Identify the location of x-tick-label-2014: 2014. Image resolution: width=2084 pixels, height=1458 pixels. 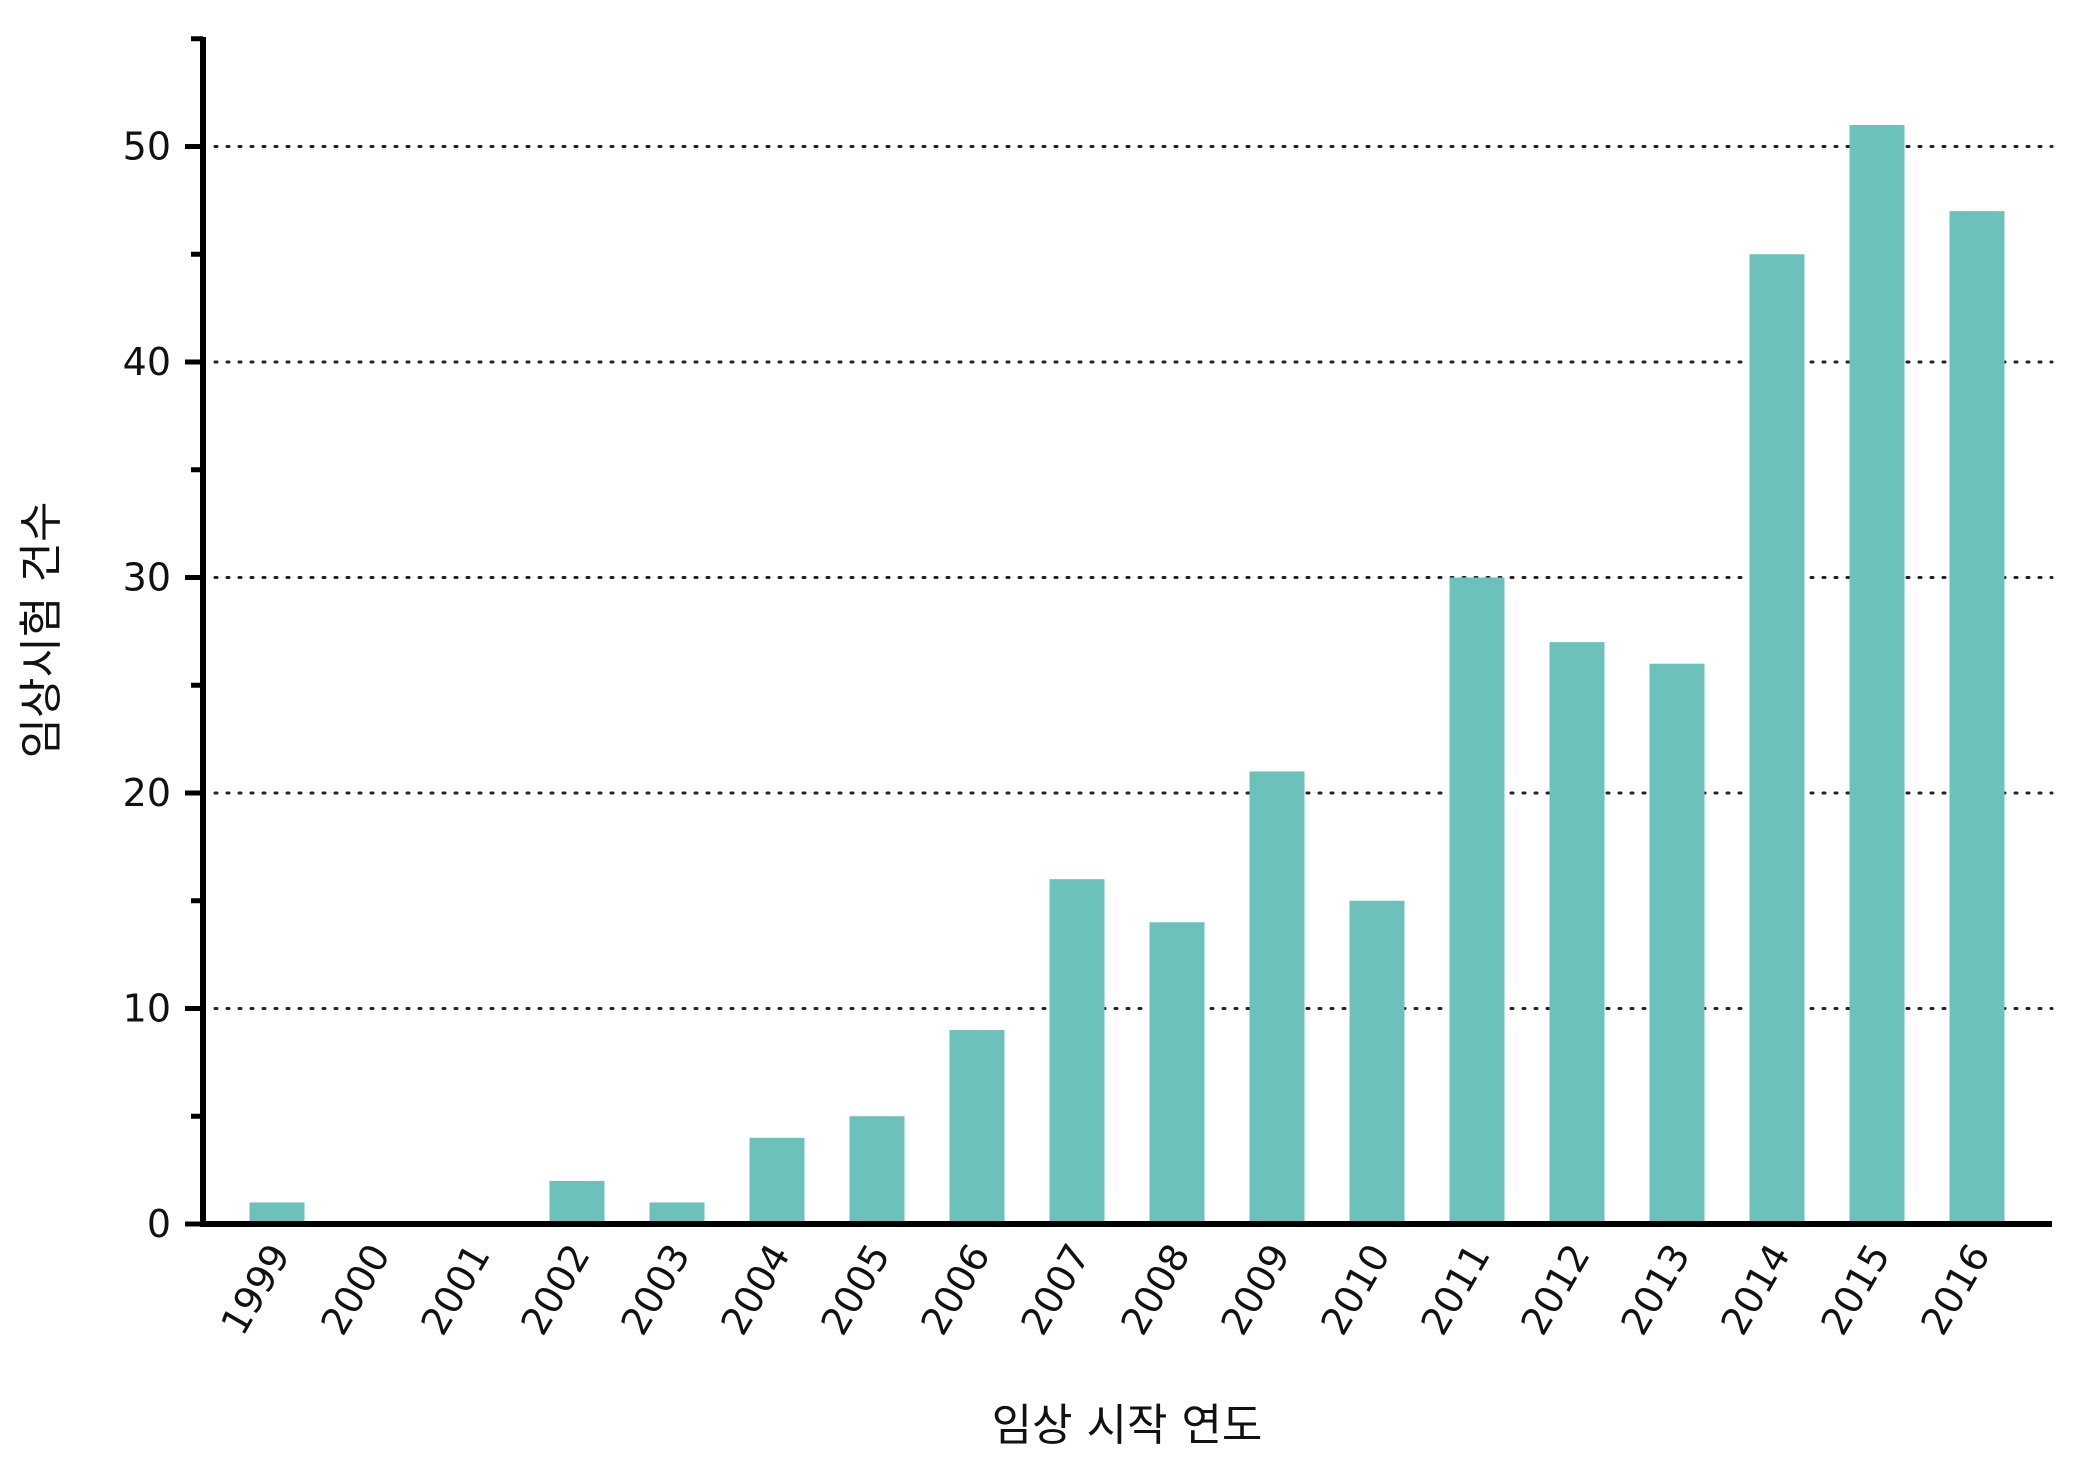
(1755, 1290).